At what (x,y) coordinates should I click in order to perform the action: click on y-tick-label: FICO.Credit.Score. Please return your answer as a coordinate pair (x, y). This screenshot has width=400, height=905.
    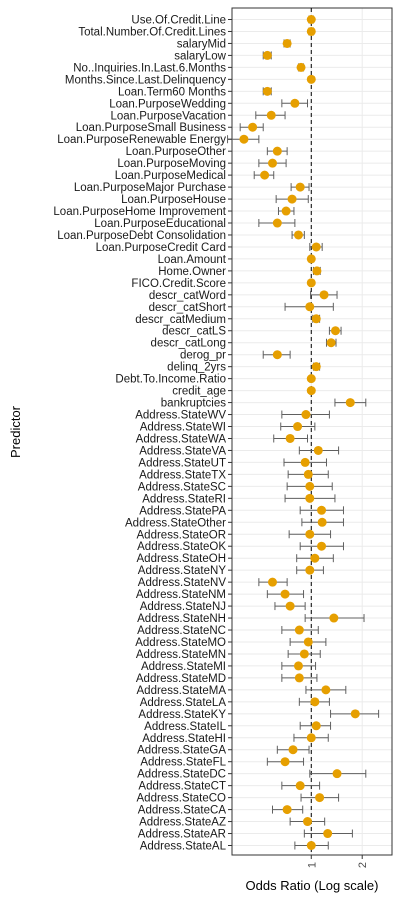
    Looking at the image, I should click on (178, 284).